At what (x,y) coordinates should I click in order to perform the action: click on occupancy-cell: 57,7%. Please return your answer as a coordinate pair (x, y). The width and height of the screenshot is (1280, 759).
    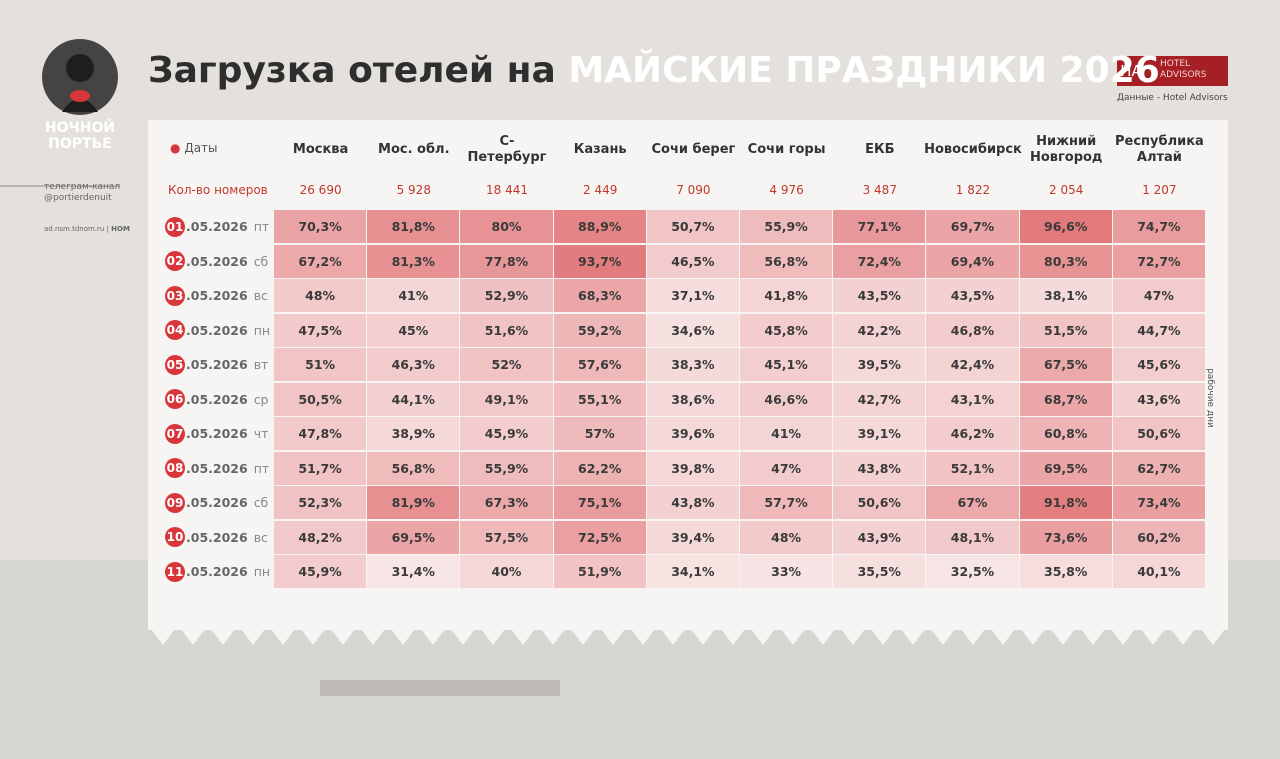
    Looking at the image, I should click on (786, 502).